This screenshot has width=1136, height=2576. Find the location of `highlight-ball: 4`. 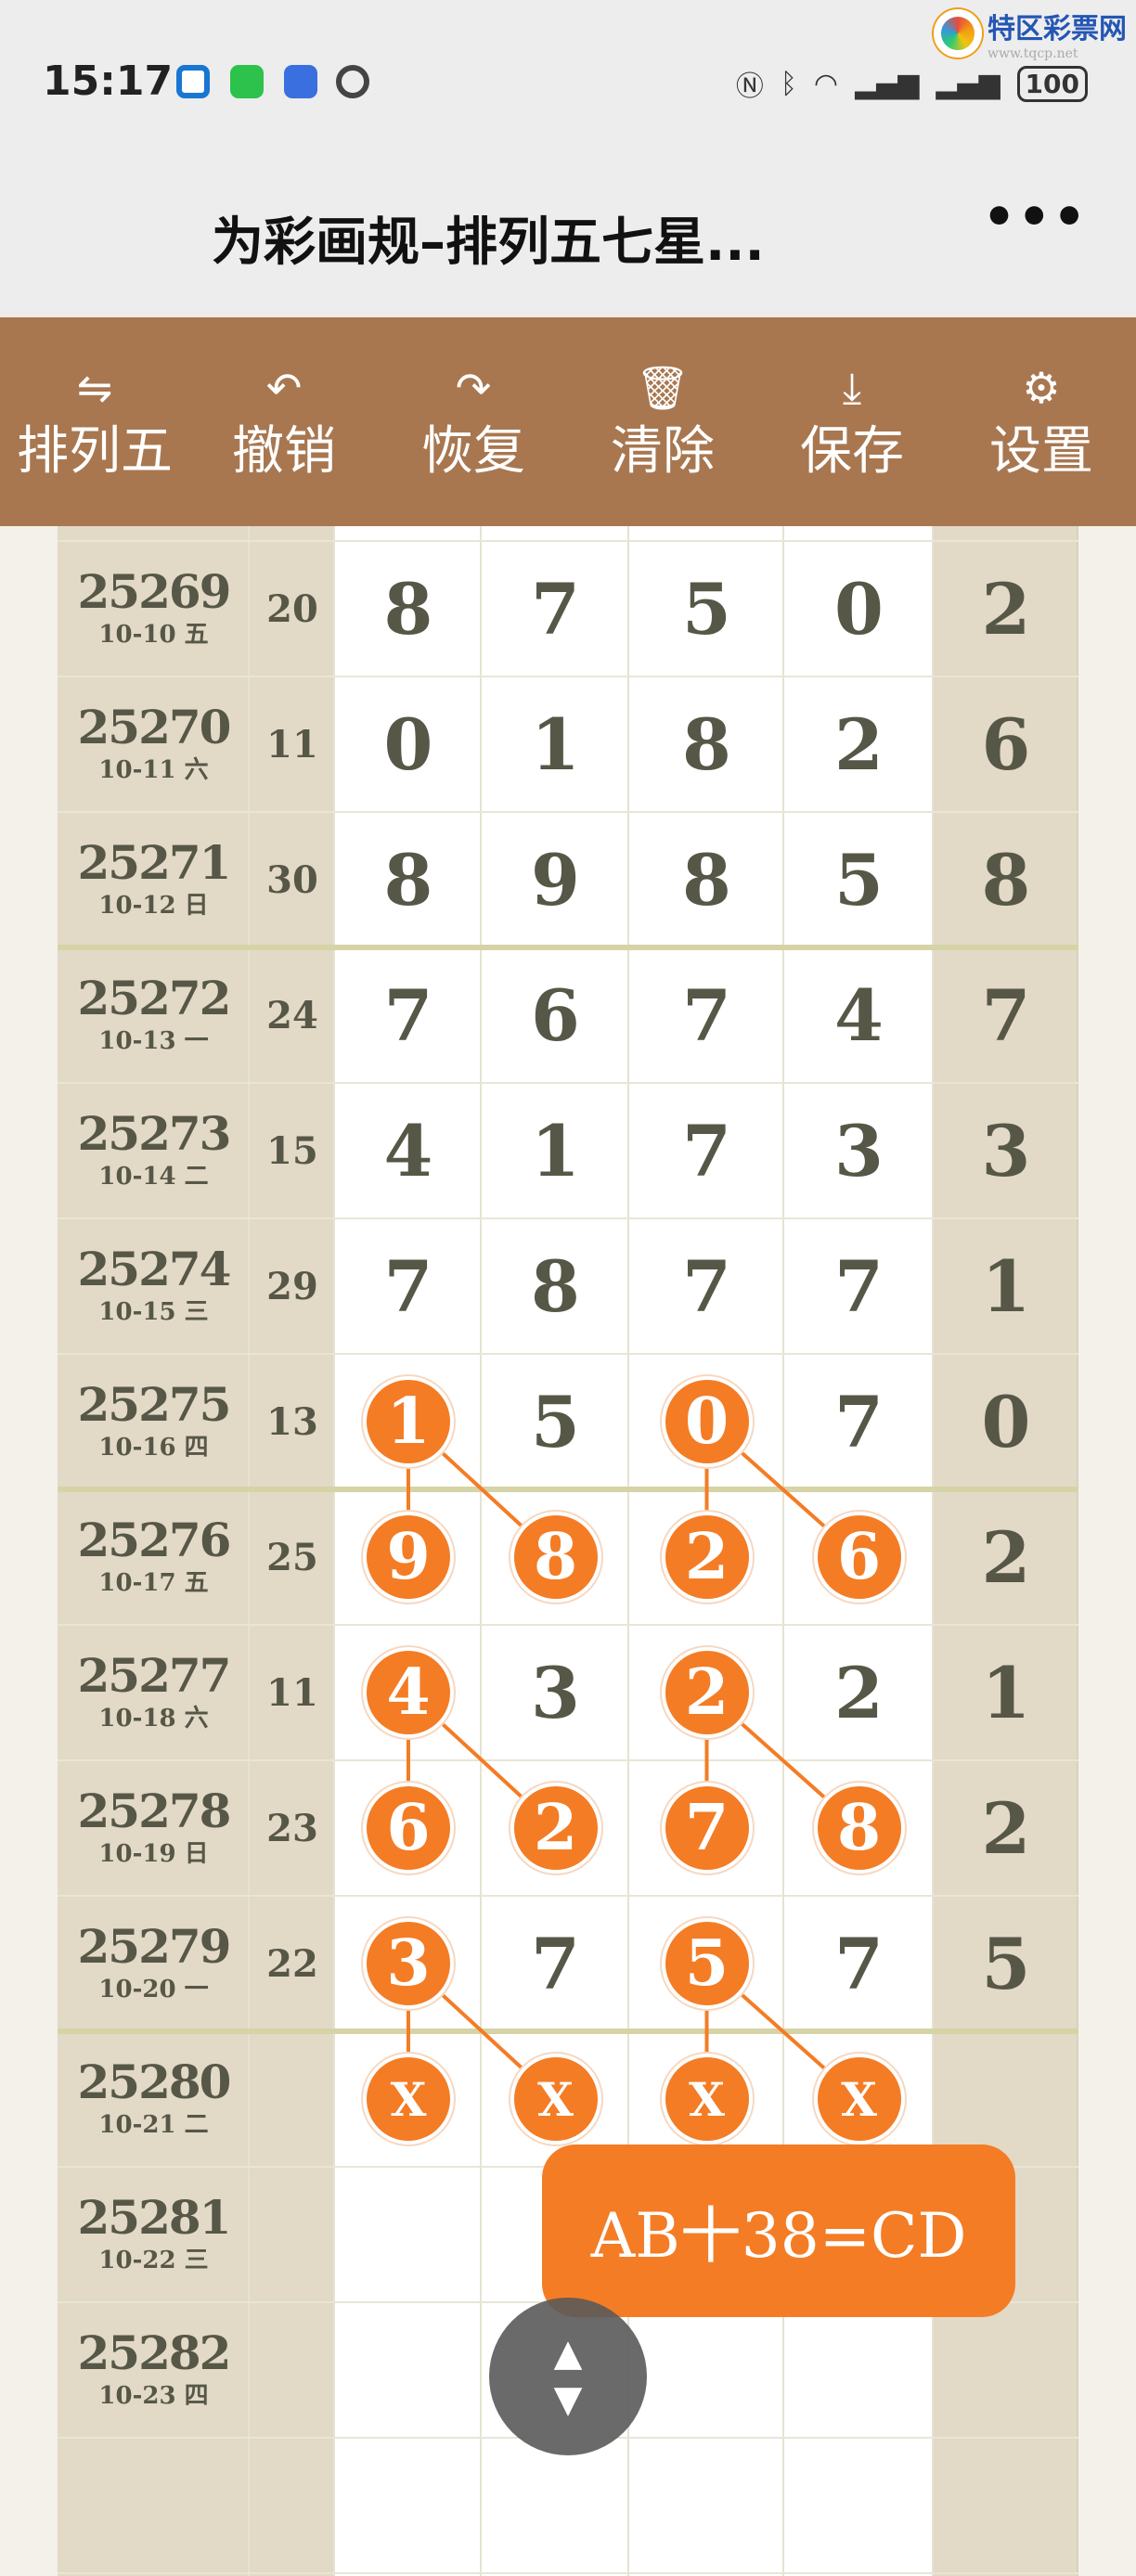

highlight-ball: 4 is located at coordinates (408, 1692).